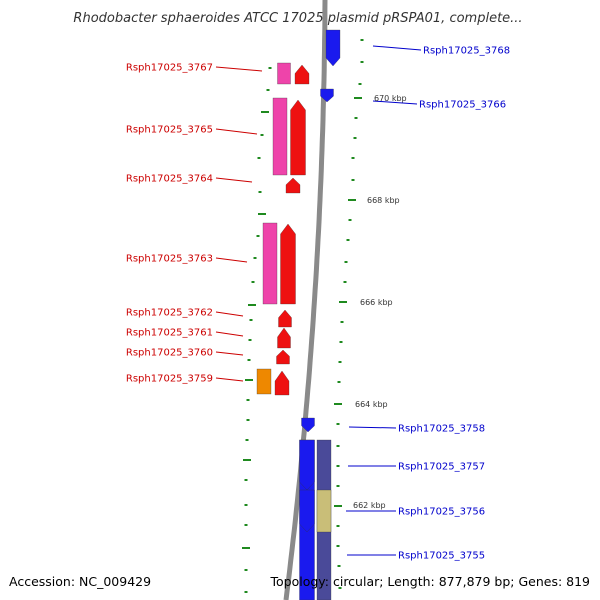  I want to click on gene-label-right: Rsph17025_3766, so click(462, 105).